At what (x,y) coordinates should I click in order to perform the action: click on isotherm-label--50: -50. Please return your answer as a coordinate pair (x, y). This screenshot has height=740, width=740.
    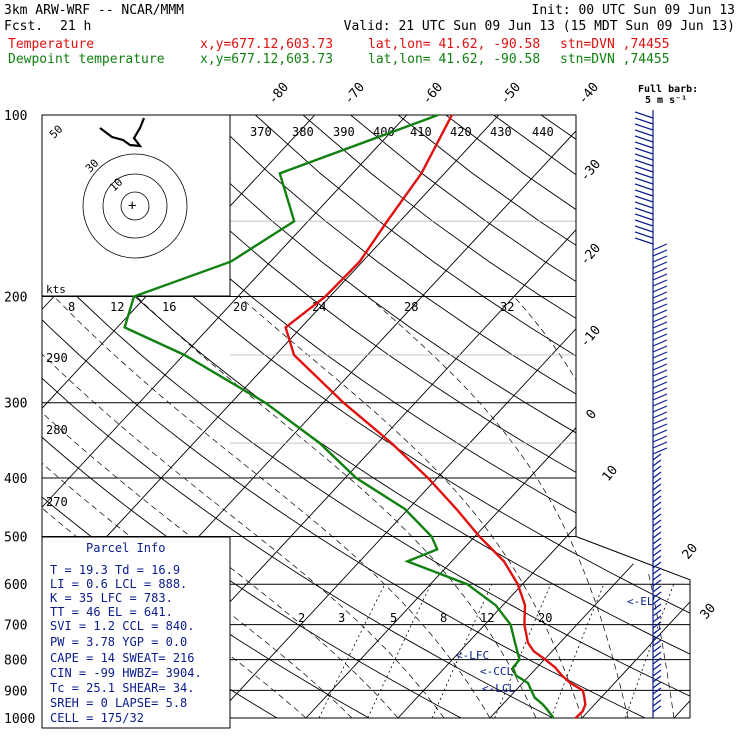
    Looking at the image, I should click on (511, 94).